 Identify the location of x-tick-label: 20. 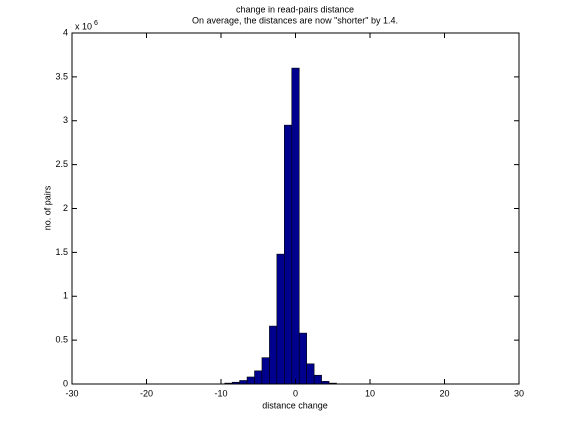
(444, 393).